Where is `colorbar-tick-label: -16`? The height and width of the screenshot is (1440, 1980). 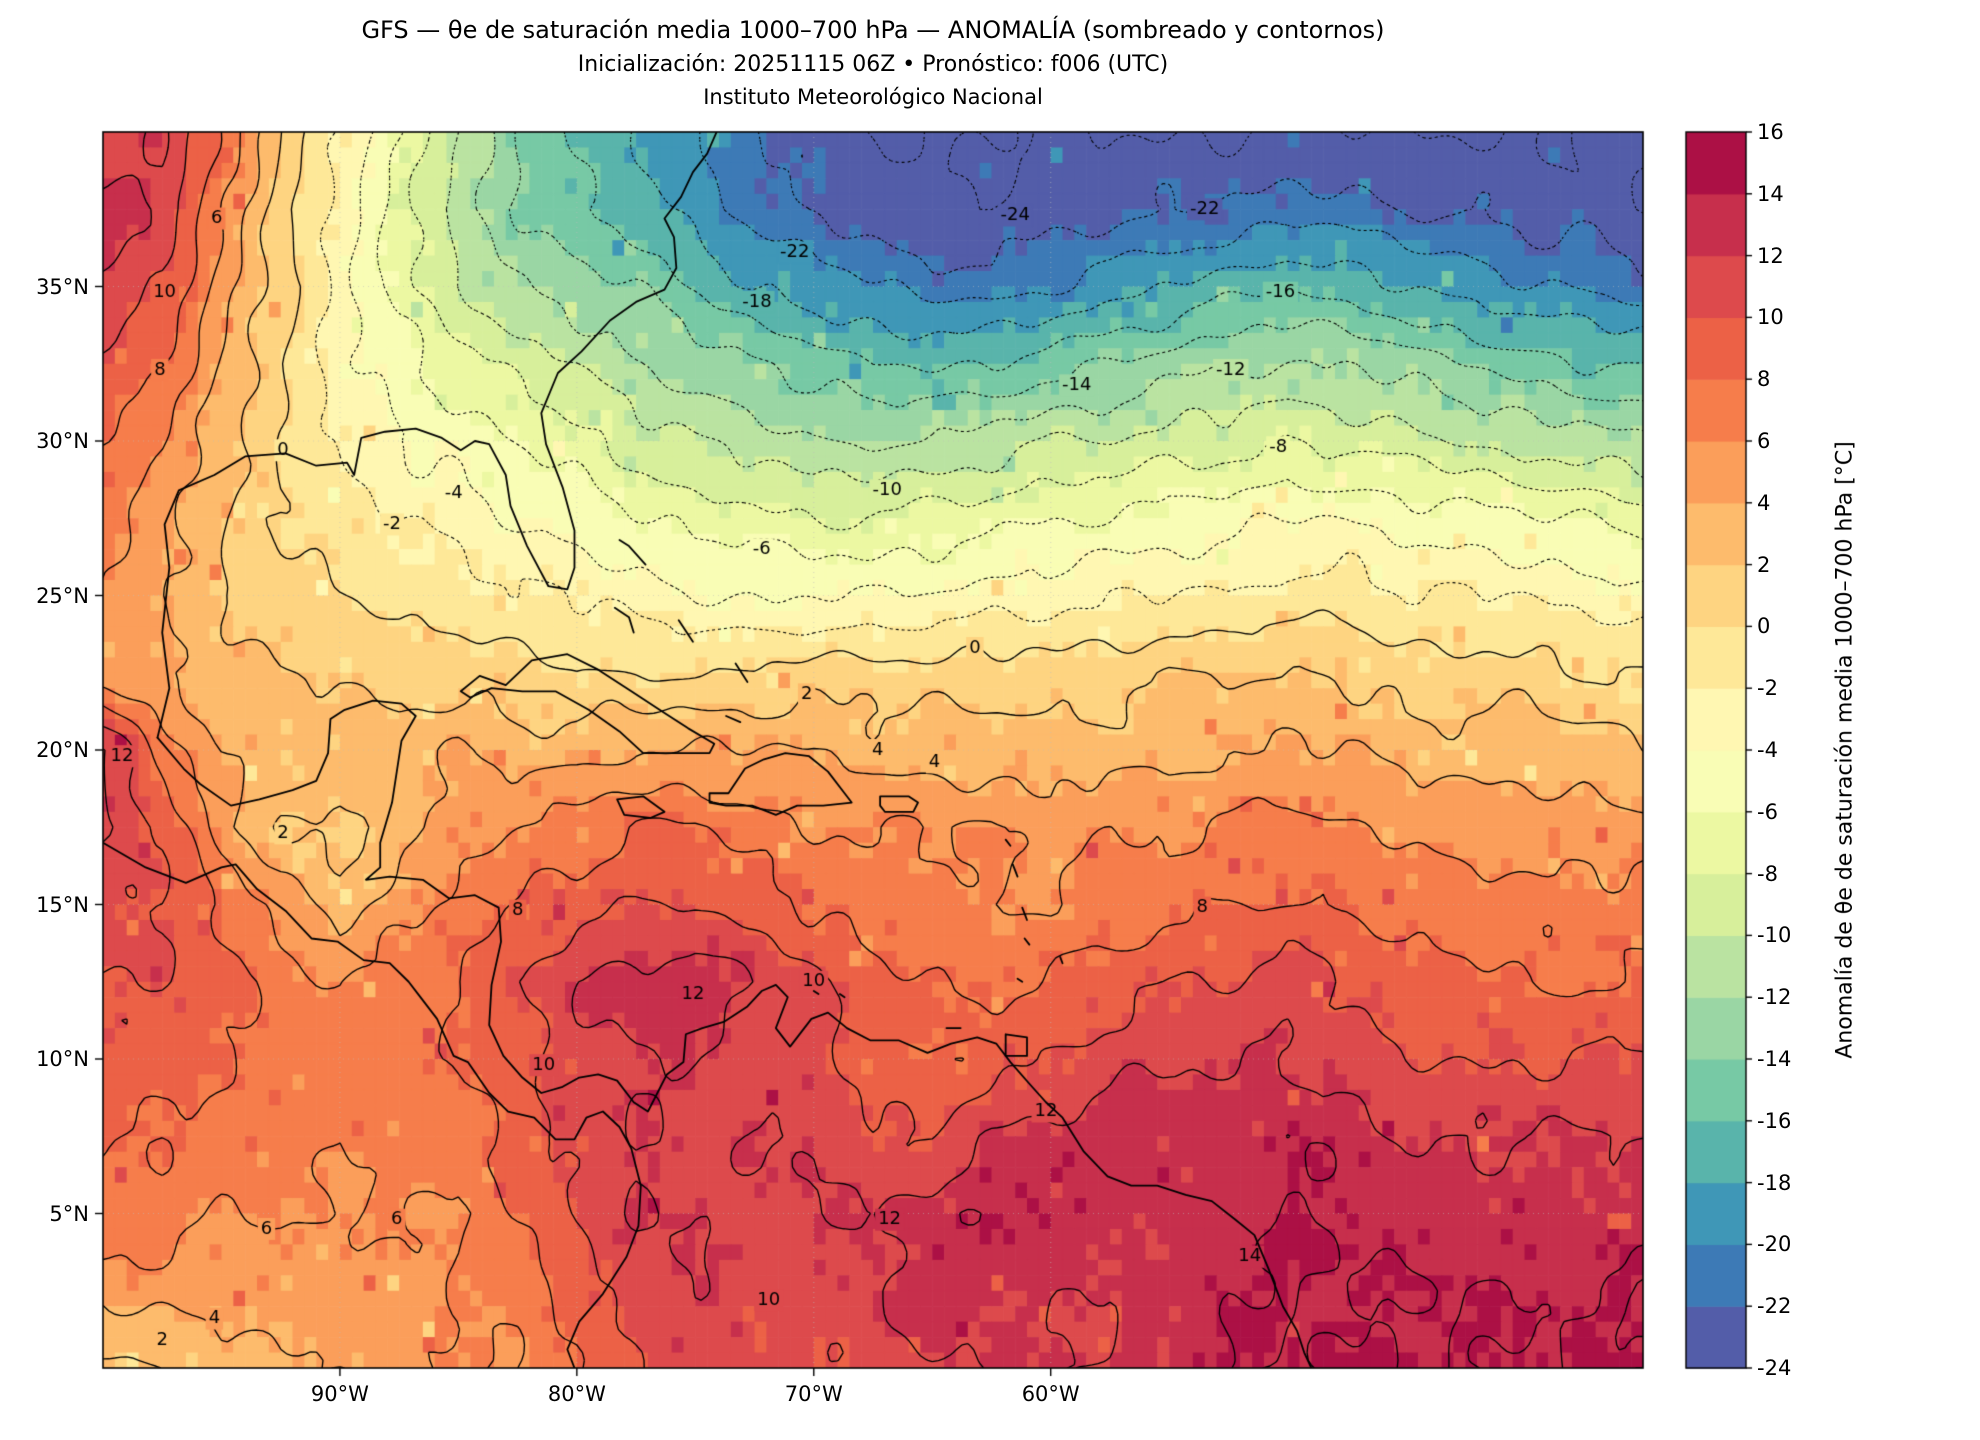 colorbar-tick-label: -16 is located at coordinates (1774, 1120).